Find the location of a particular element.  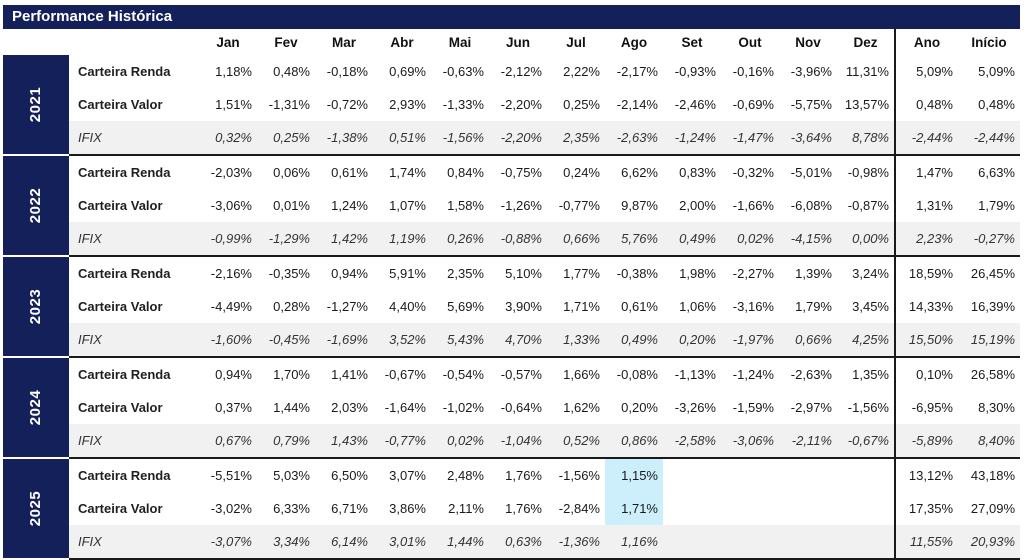

value-cell: -0,45% is located at coordinates (286, 340).